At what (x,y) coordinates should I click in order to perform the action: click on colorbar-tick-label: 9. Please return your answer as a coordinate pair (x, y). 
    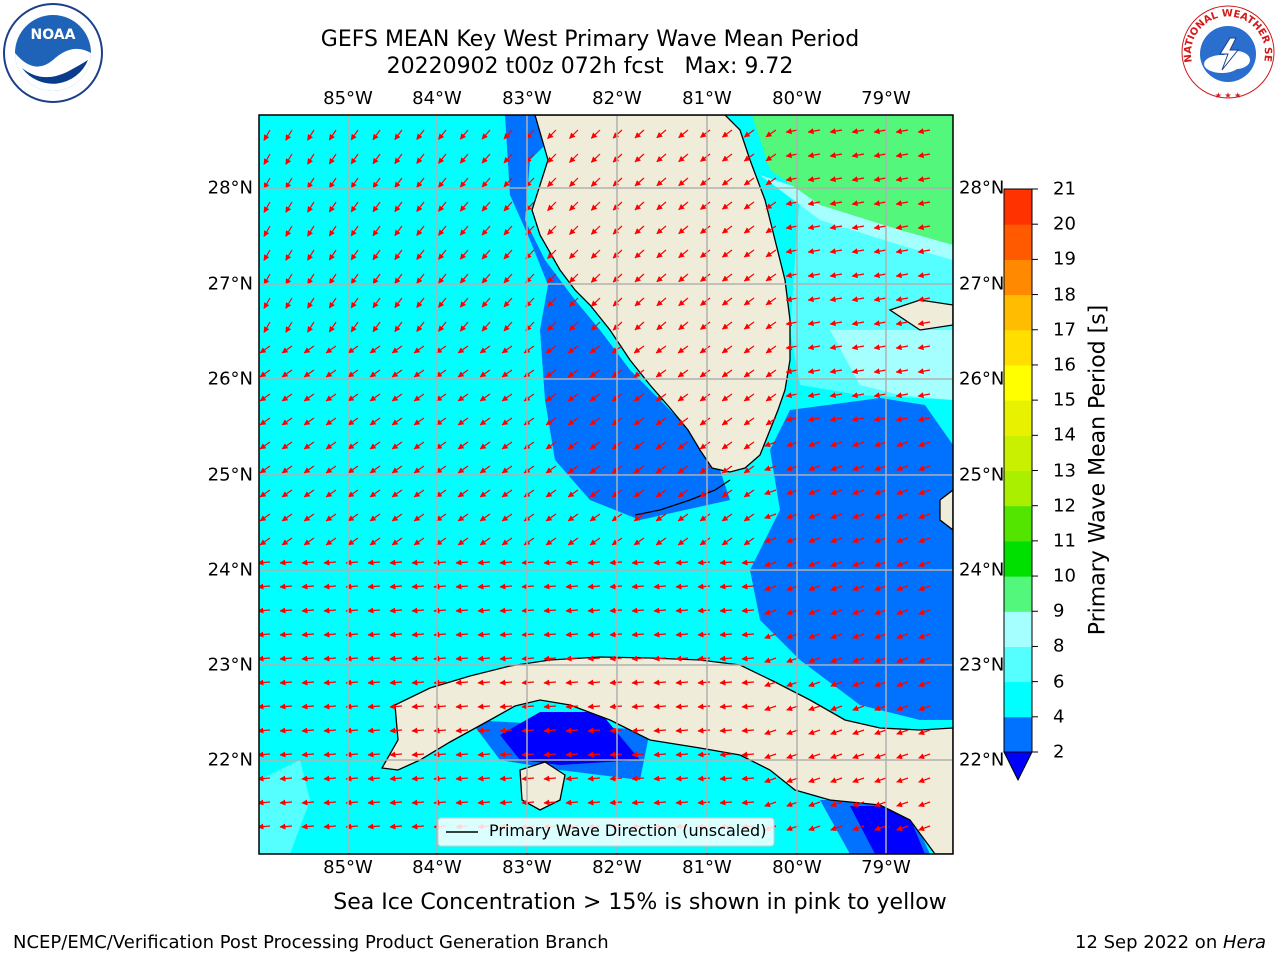
    Looking at the image, I should click on (1059, 611).